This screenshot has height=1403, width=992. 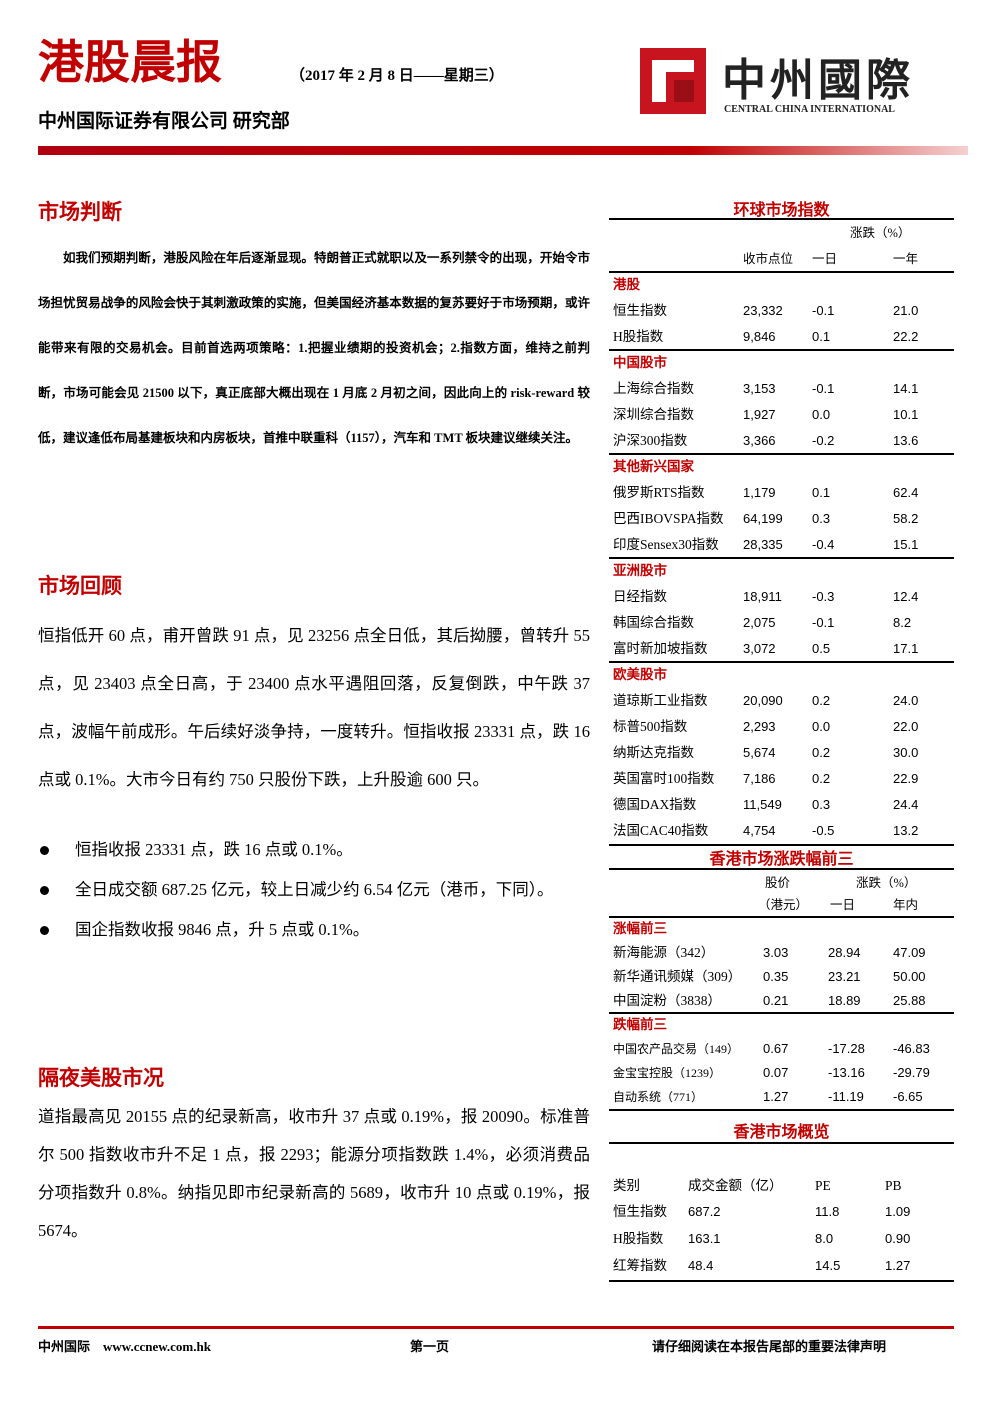 What do you see at coordinates (909, 952) in the screenshot?
I see `cell: 47.09` at bounding box center [909, 952].